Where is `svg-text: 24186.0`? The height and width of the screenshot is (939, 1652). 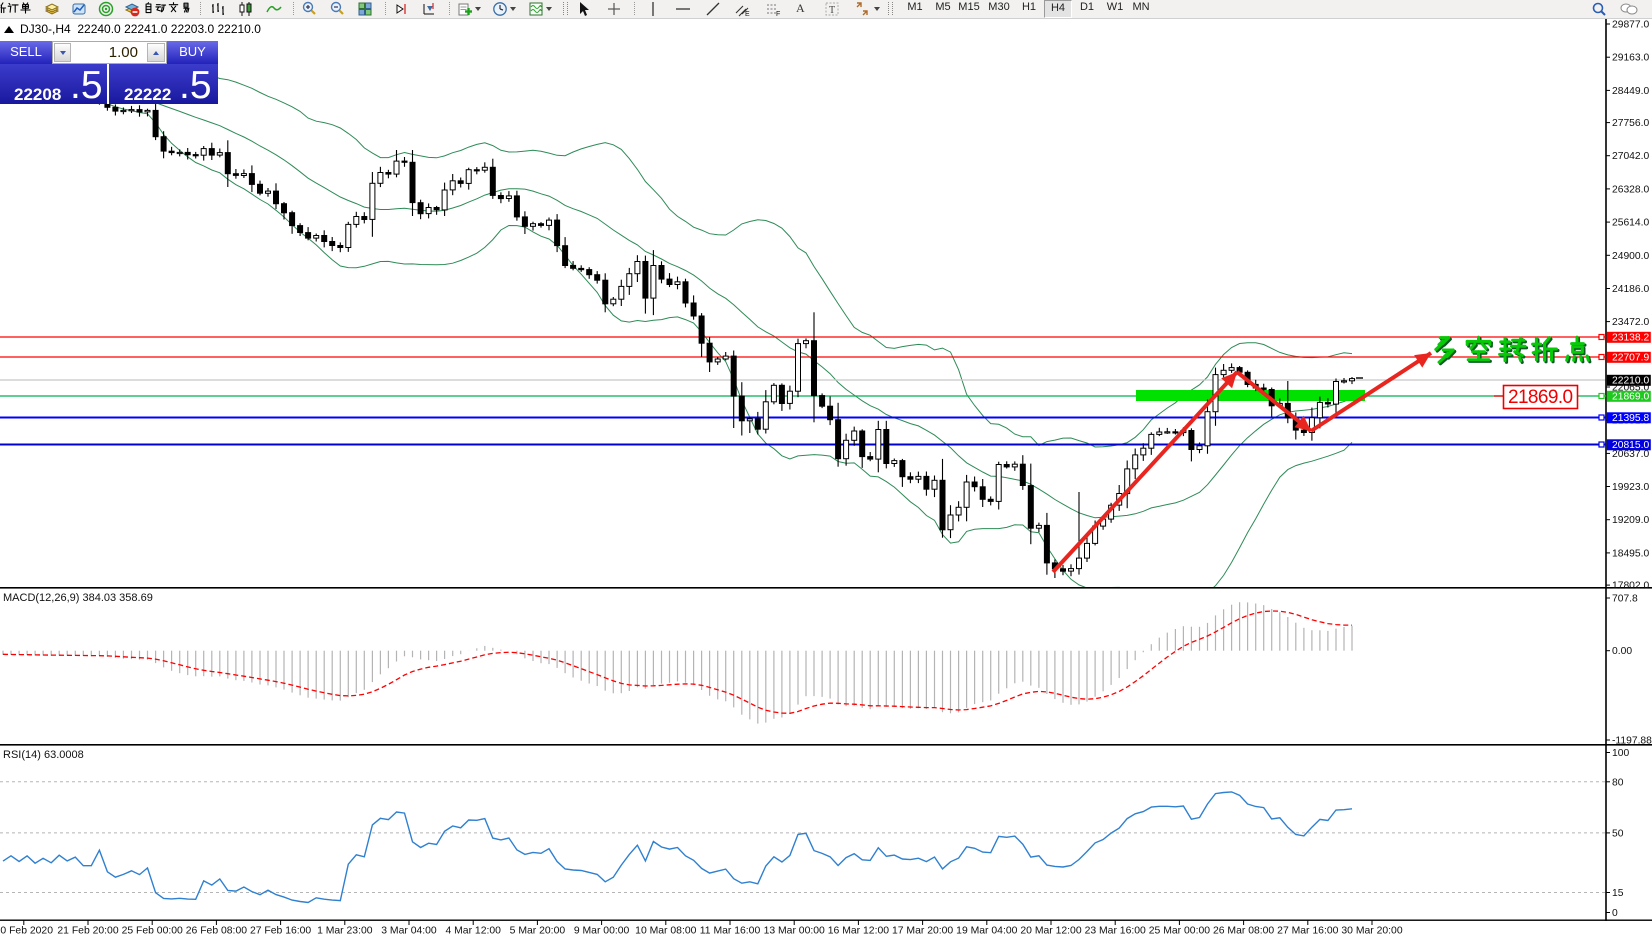
svg-text: 24186.0 is located at coordinates (1630, 289).